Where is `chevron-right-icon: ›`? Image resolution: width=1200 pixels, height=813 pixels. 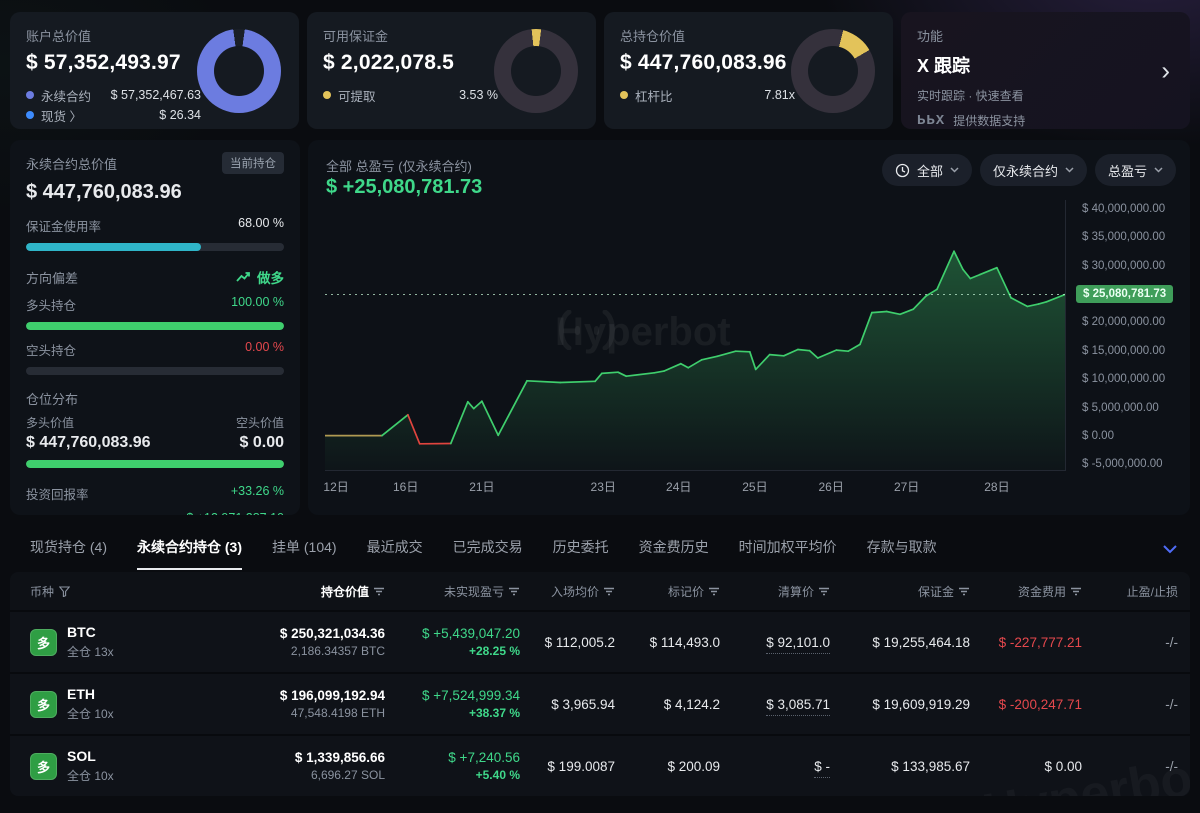 chevron-right-icon: › is located at coordinates (1165, 70).